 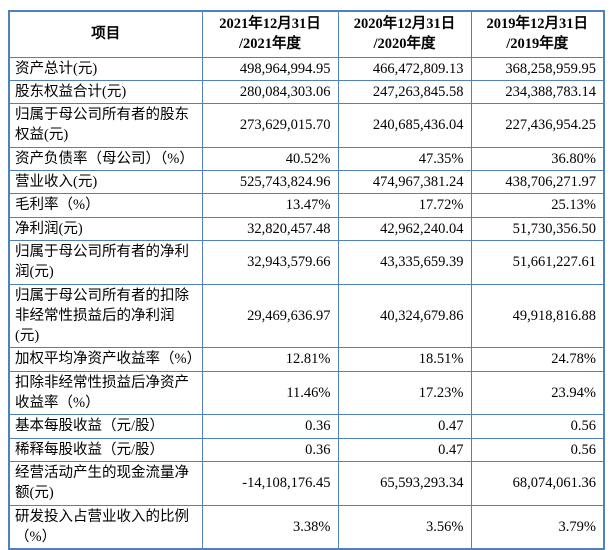 I want to click on row-value-2019: 368,258,959.95, so click(x=537, y=68).